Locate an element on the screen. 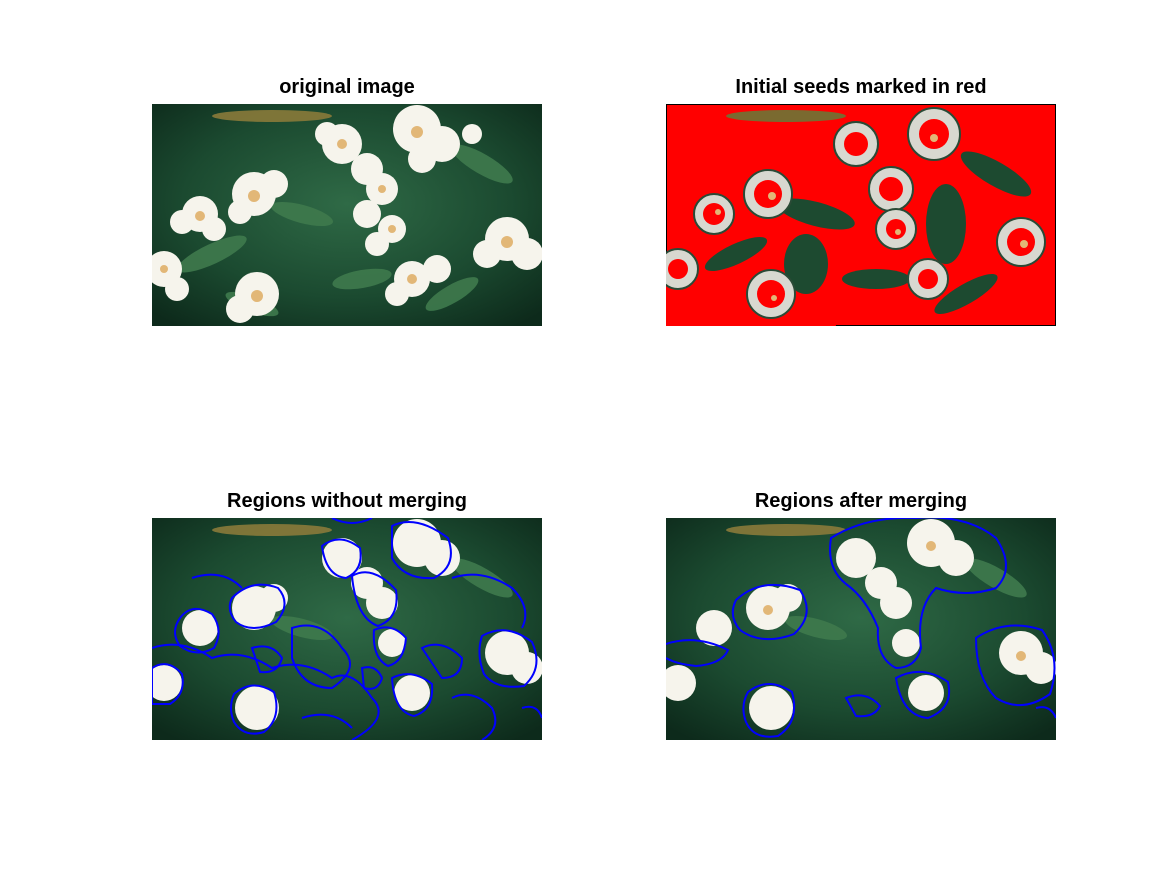 The height and width of the screenshot is (875, 1167). regions-unmerged-panel is located at coordinates (347, 629).